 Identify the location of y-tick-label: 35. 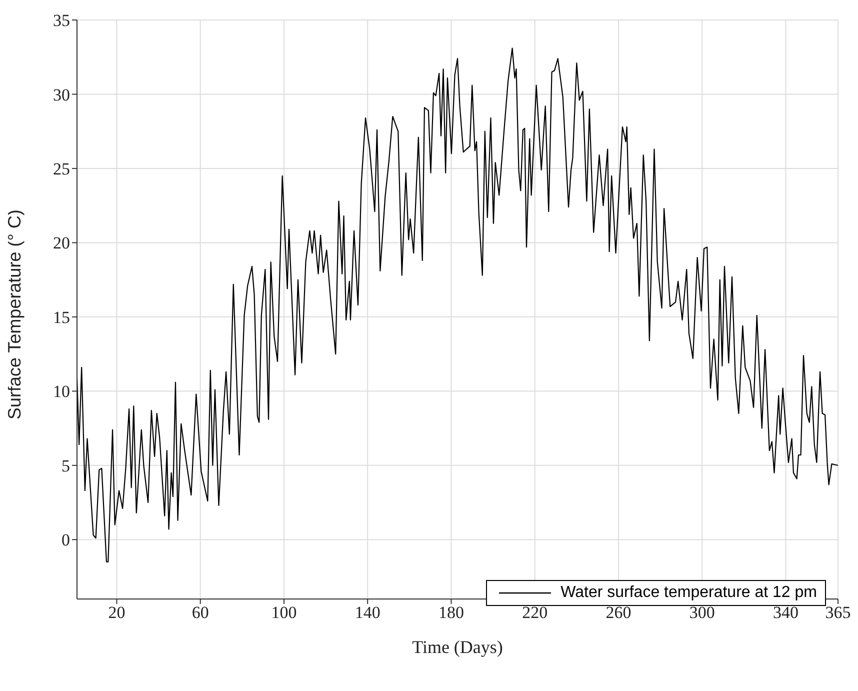
(61, 20).